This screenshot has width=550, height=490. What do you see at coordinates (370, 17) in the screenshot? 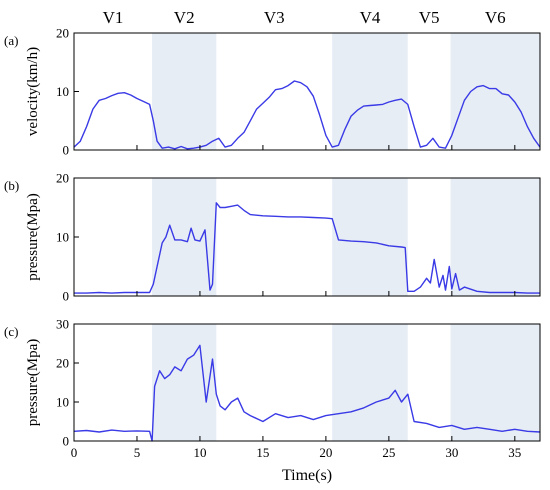
I see `segment-label-v4: V4` at bounding box center [370, 17].